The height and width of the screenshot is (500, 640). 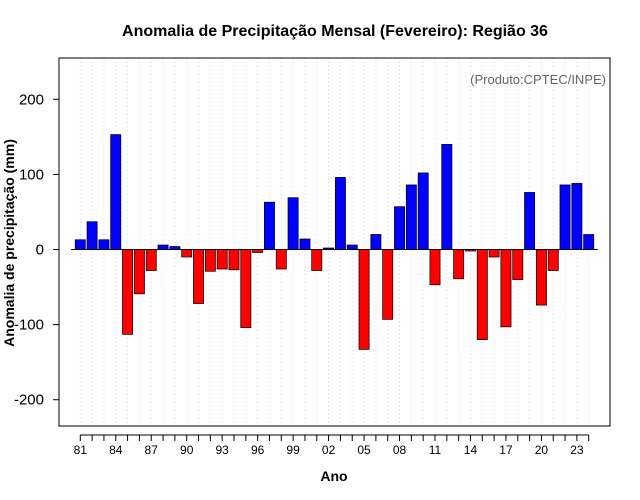 What do you see at coordinates (317, 260) in the screenshot?
I see `bar-2001` at bounding box center [317, 260].